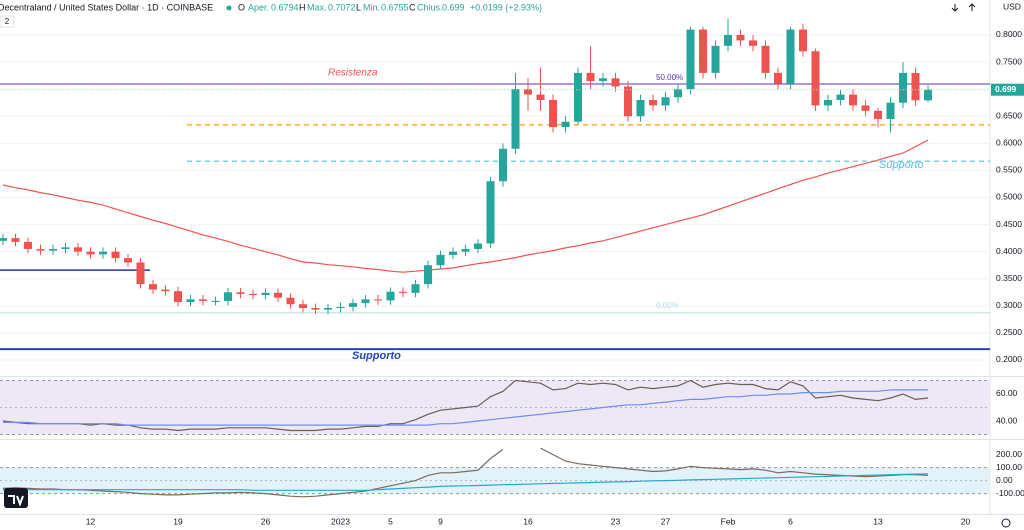 Image resolution: width=1024 pixels, height=530 pixels. Describe the element at coordinates (1006, 523) in the screenshot. I see `settings-icon` at that location.